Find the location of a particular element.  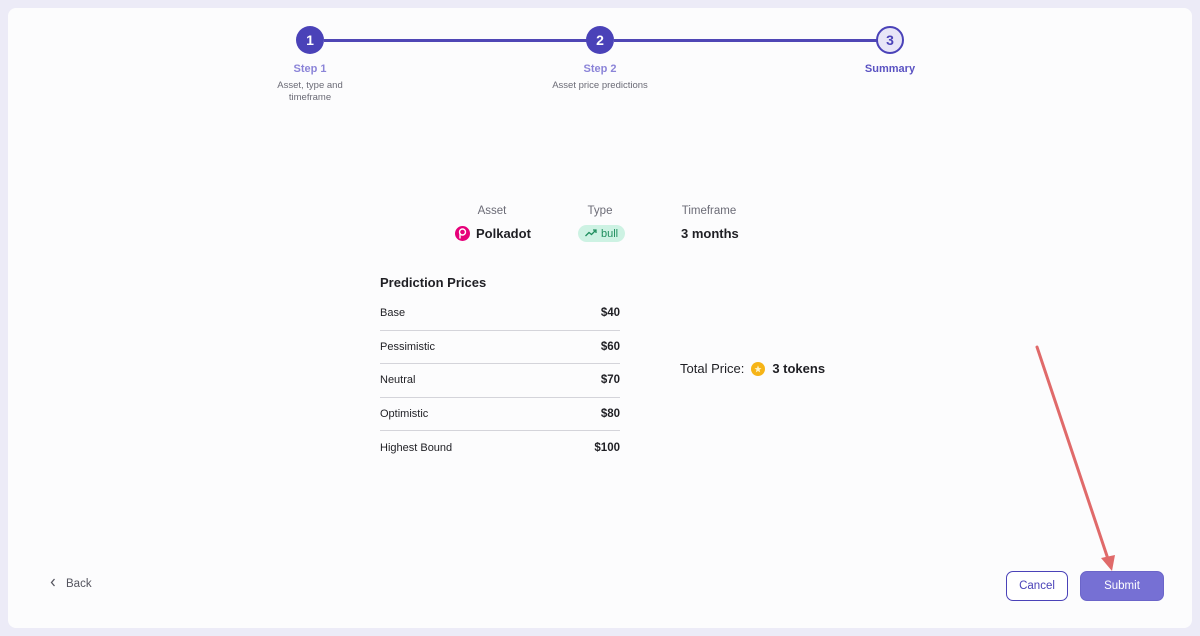

prediction-value: $40 is located at coordinates (610, 313).